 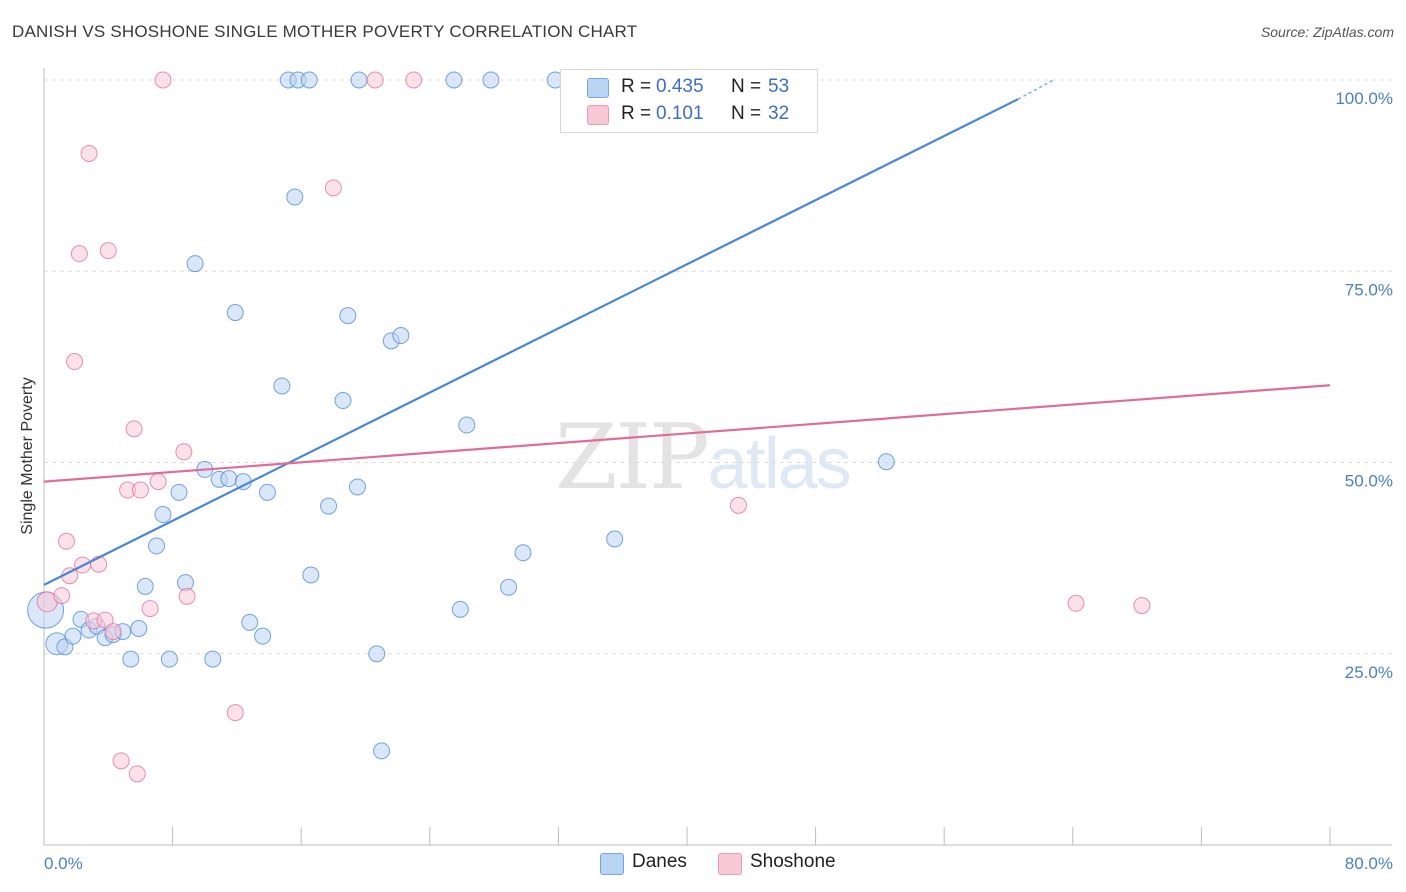 What do you see at coordinates (63, 863) in the screenshot?
I see `x-tick-label-min: 0.0%` at bounding box center [63, 863].